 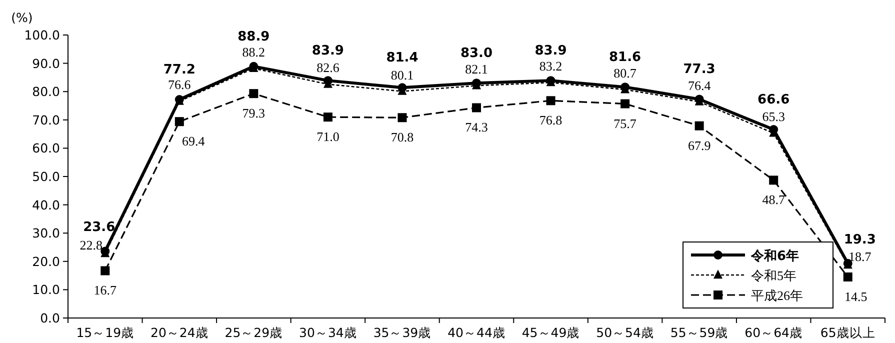 I want to click on x-tick-label: 60～64歳, so click(x=773, y=332).